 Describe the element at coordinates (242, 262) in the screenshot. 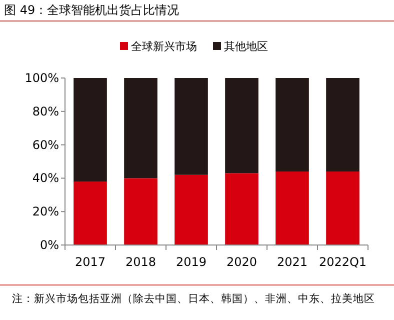

I see `x-tick-label: 2020` at that location.